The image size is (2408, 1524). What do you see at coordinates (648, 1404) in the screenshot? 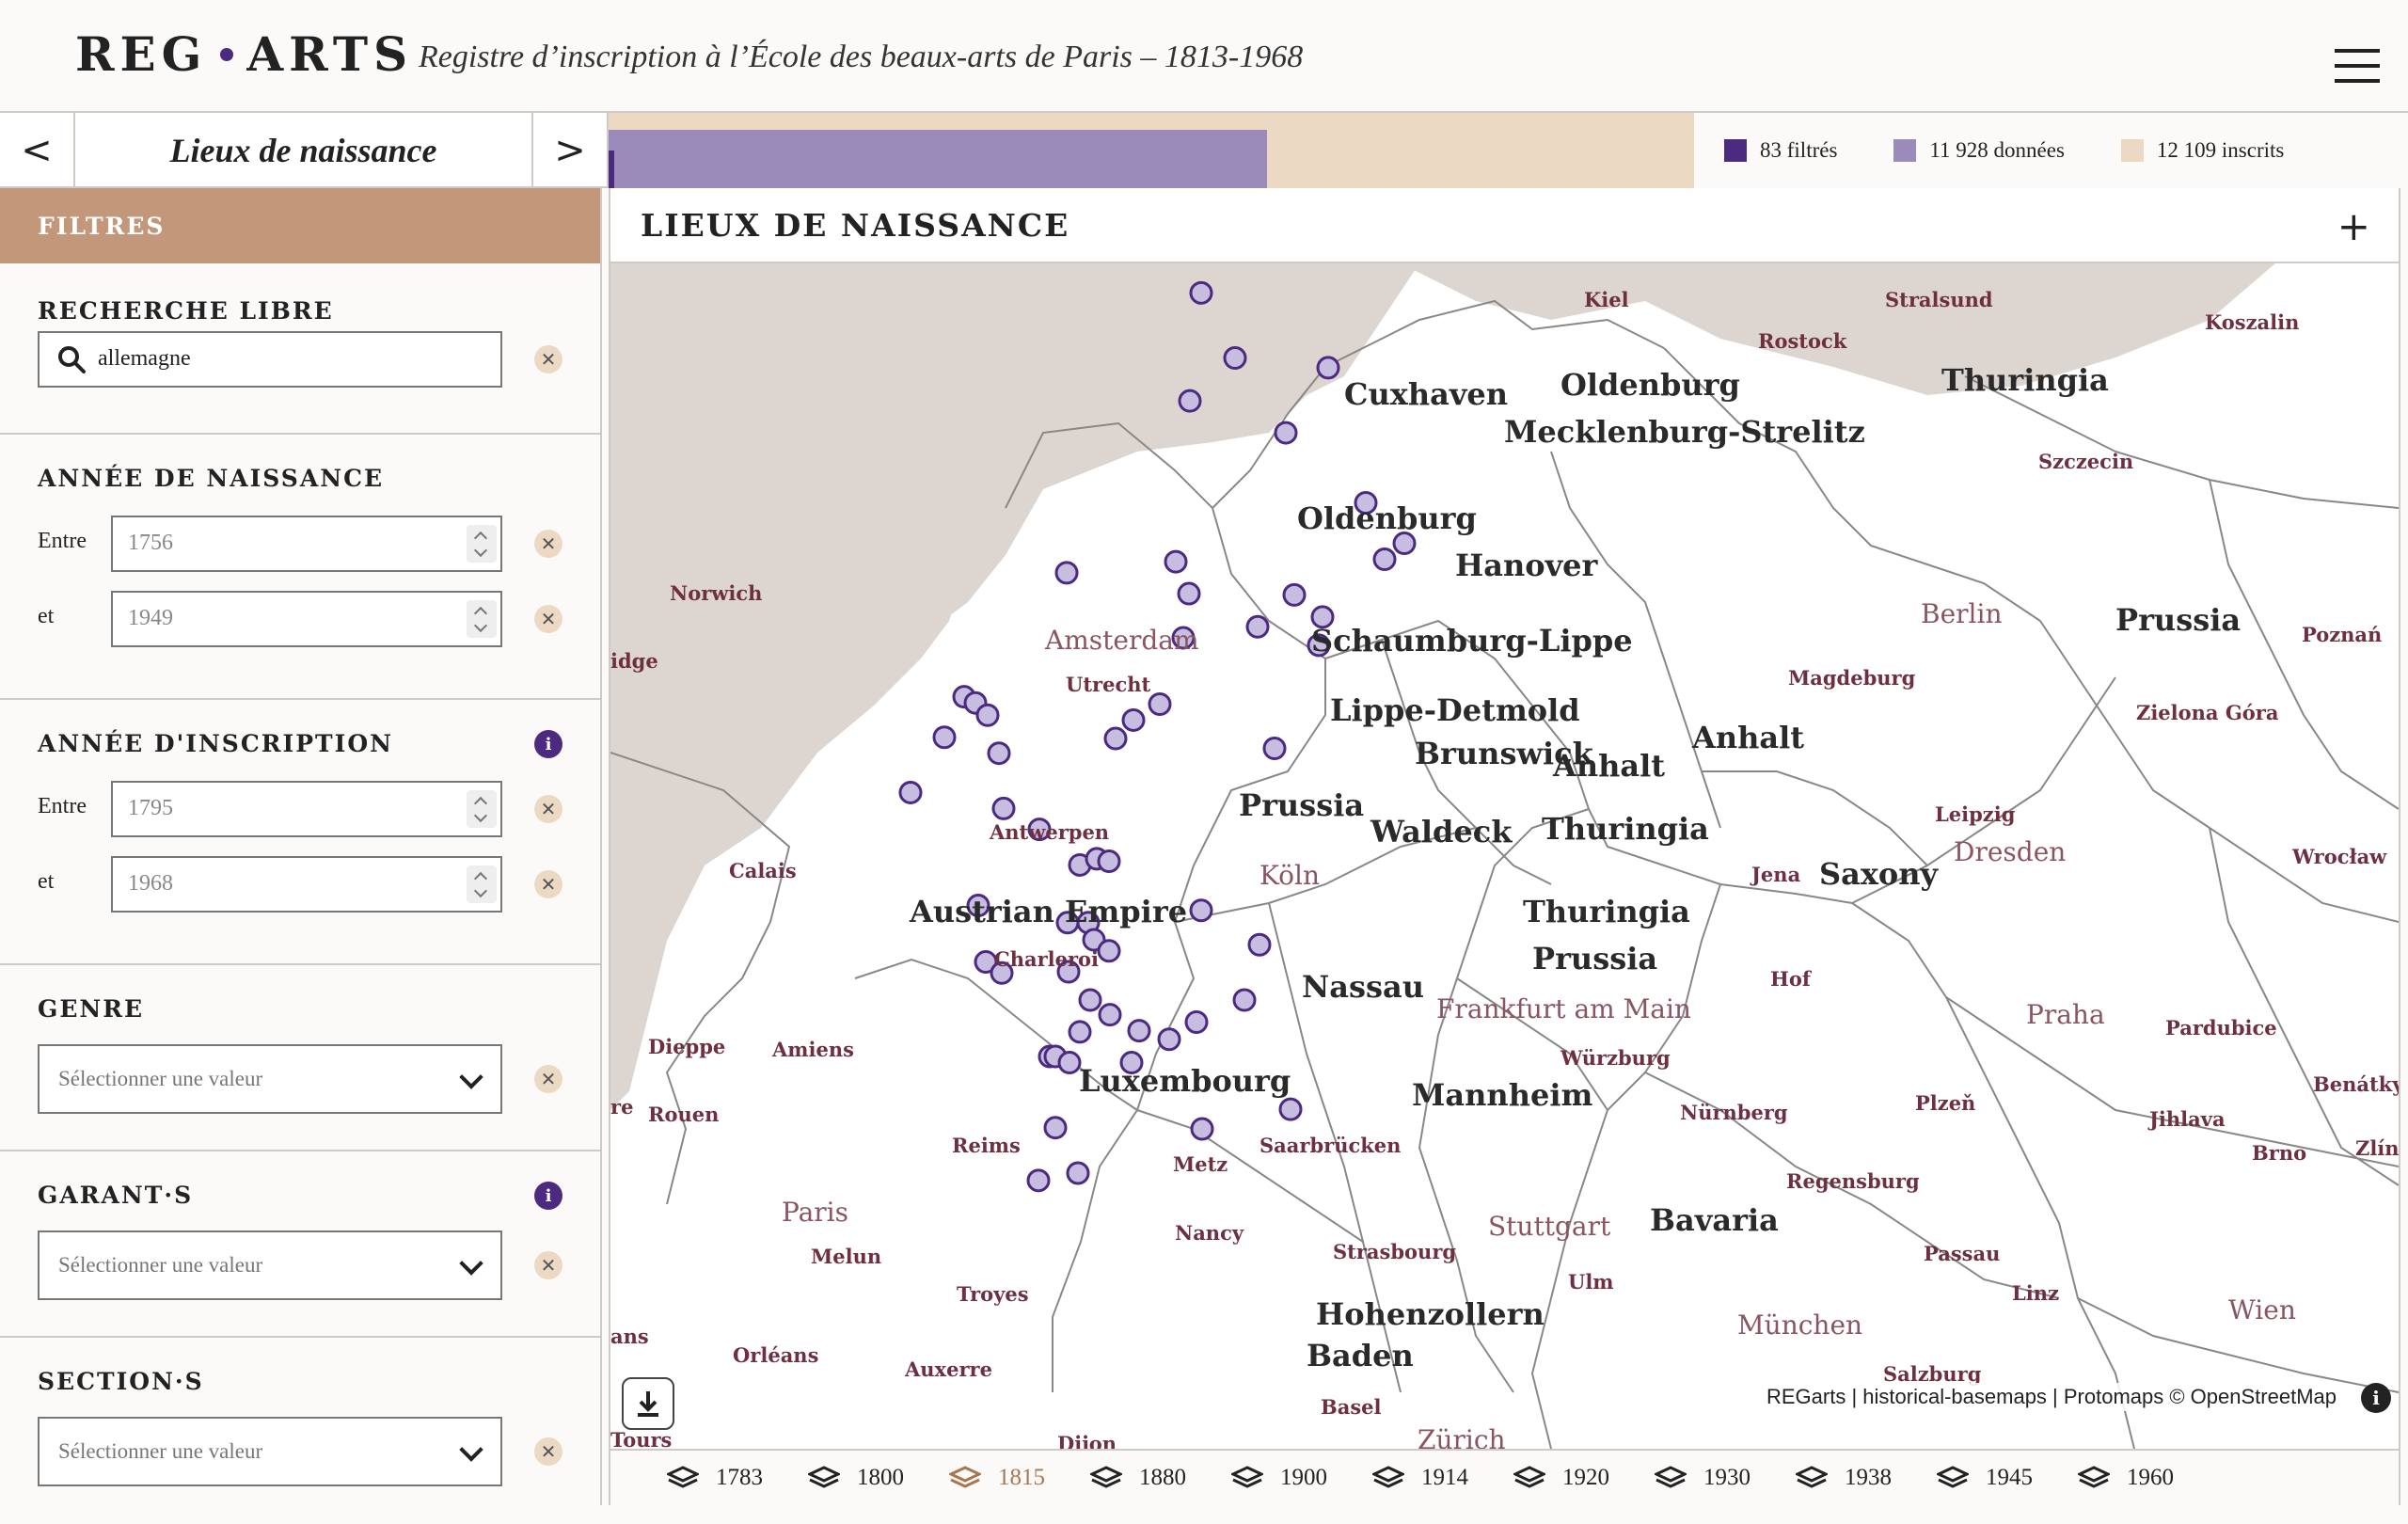
I see `download-button` at bounding box center [648, 1404].